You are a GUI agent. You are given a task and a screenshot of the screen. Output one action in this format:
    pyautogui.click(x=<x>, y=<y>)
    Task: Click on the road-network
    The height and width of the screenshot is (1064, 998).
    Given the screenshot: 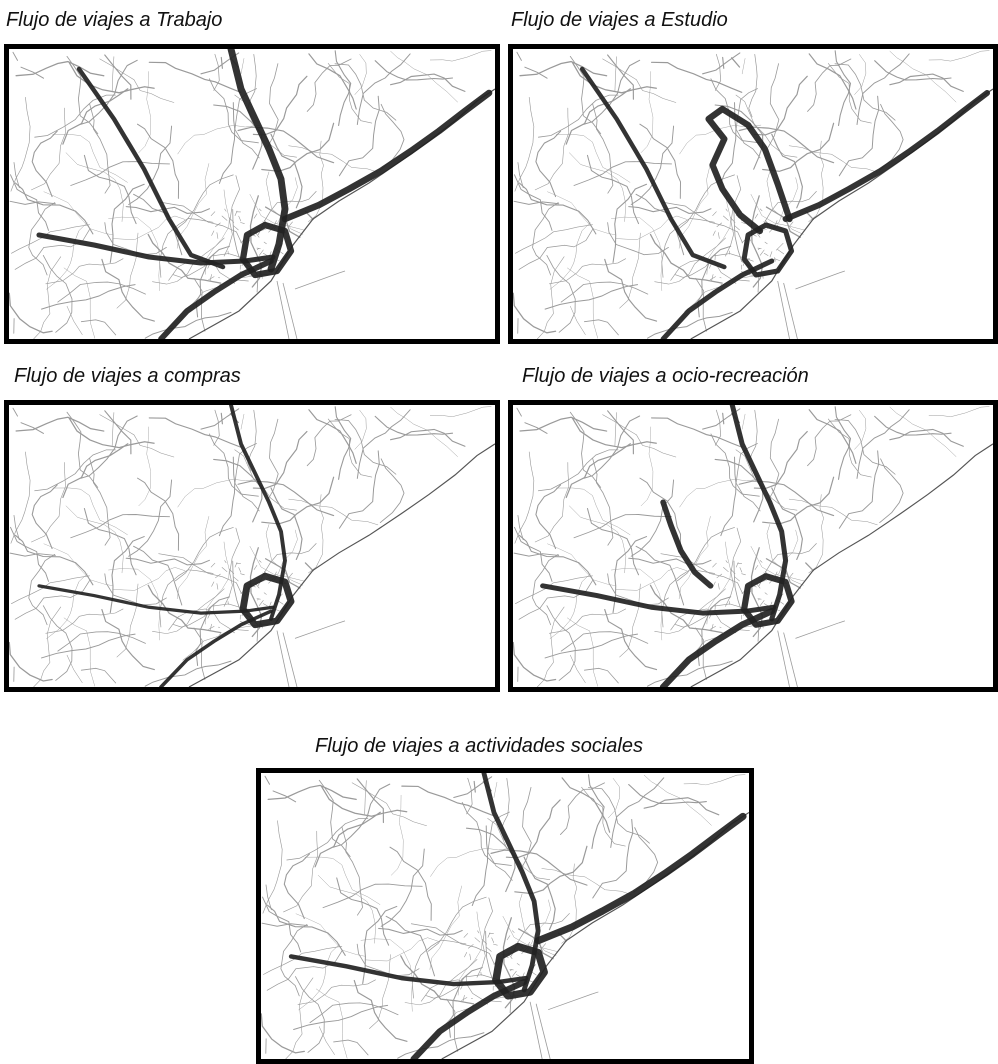 What is the action you would take?
    pyautogui.click(x=503, y=916)
    